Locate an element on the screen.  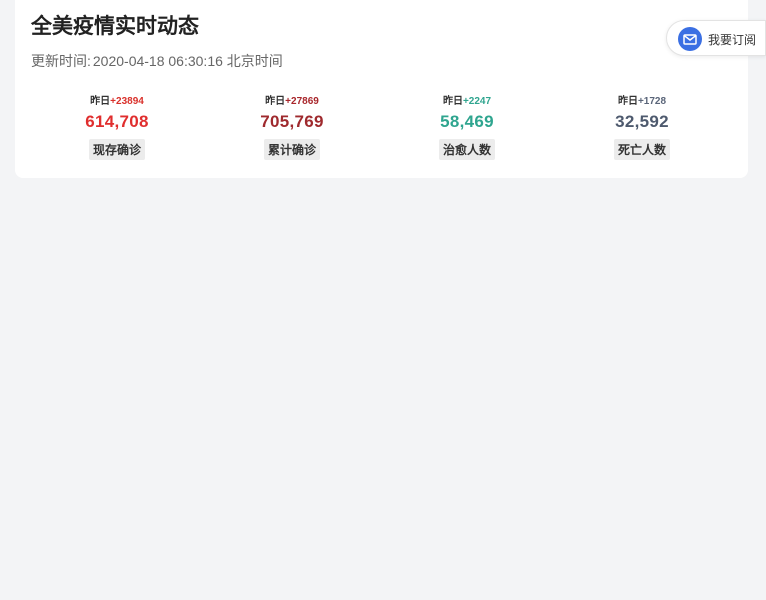
stat-value: 705,769 is located at coordinates (292, 121).